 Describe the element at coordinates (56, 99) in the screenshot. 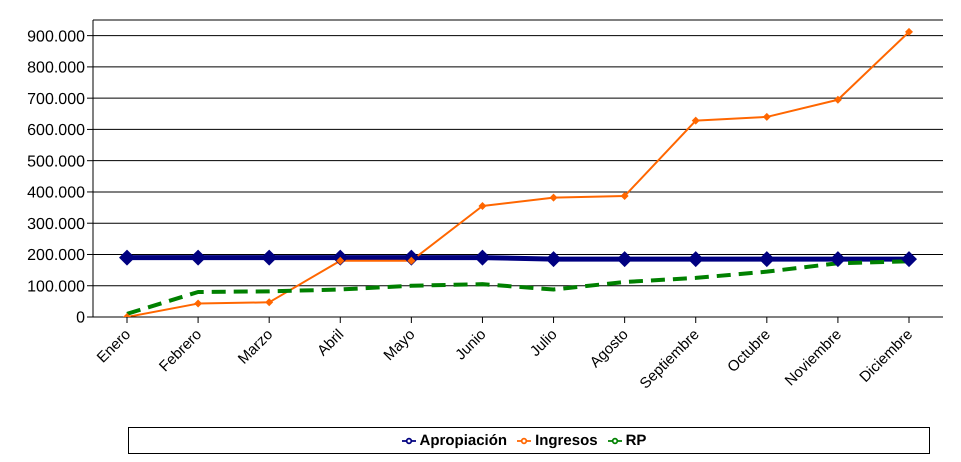

I see `y-tick-label: 700.000` at that location.